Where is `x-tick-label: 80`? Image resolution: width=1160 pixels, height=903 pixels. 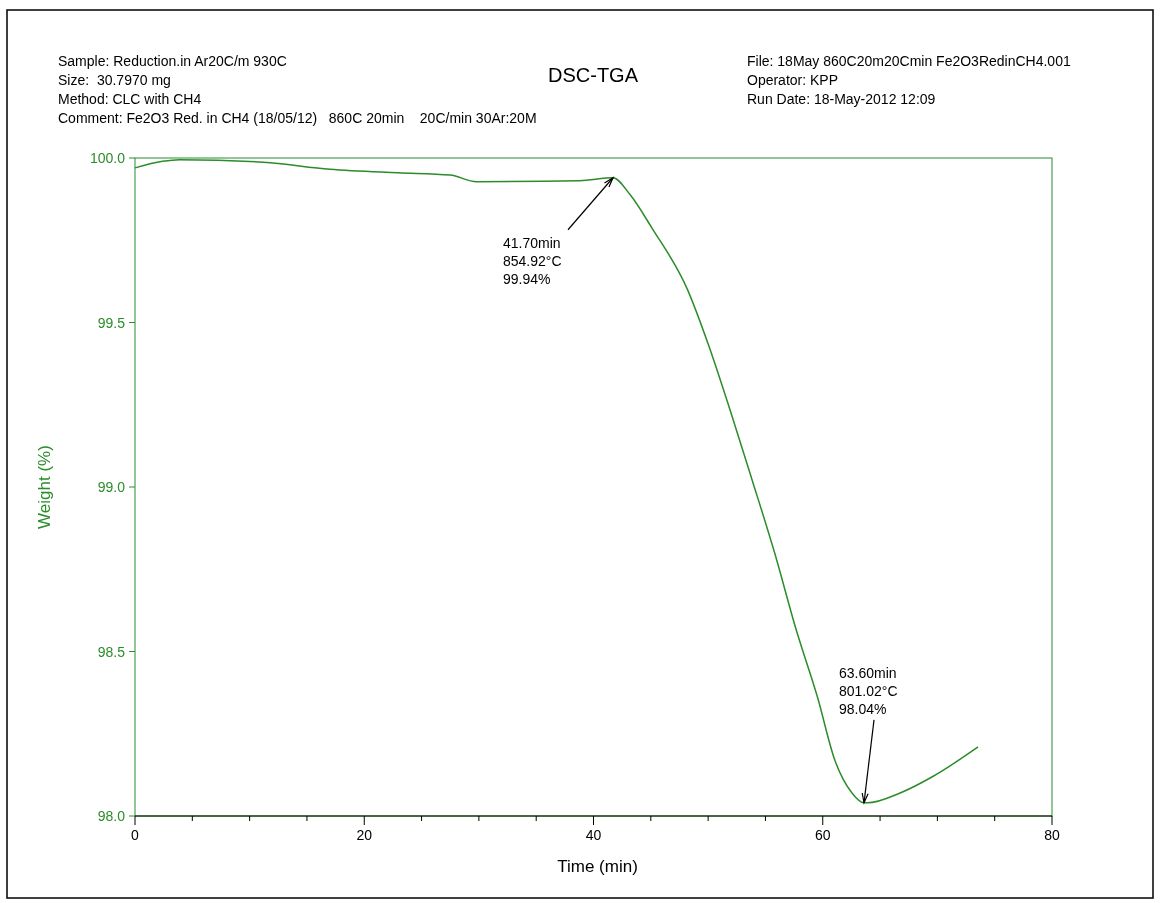 x-tick-label: 80 is located at coordinates (1052, 835).